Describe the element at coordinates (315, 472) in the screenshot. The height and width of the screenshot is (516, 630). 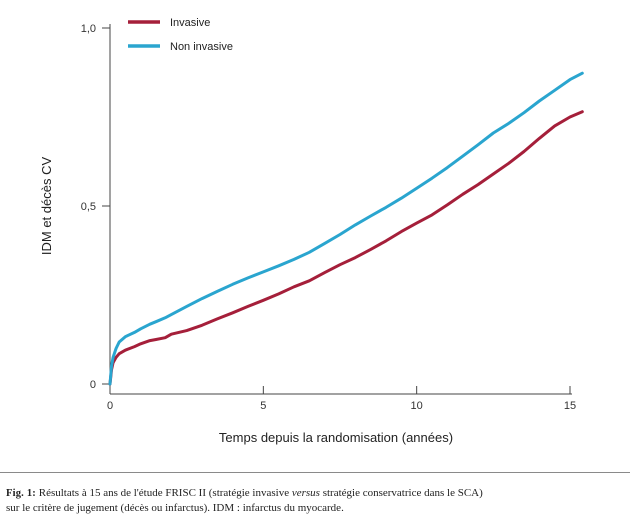
I see `caption-separator` at that location.